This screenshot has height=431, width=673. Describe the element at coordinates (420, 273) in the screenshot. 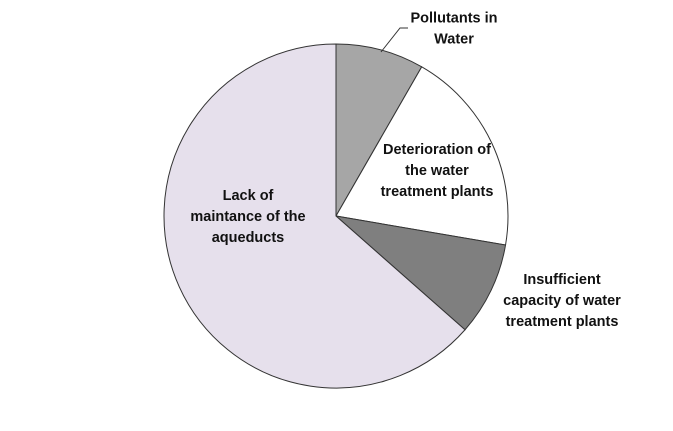

I see `pie-slice-insufficient-capacity-of-water-treatment-plants` at that location.